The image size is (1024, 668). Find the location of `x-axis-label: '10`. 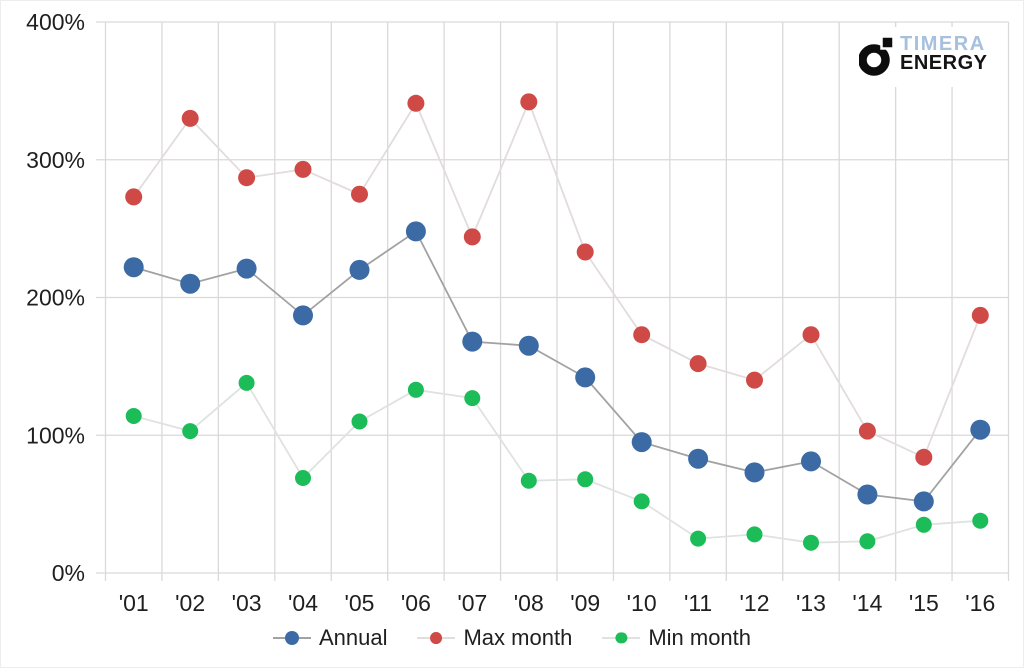

x-axis-label: '10 is located at coordinates (642, 603).